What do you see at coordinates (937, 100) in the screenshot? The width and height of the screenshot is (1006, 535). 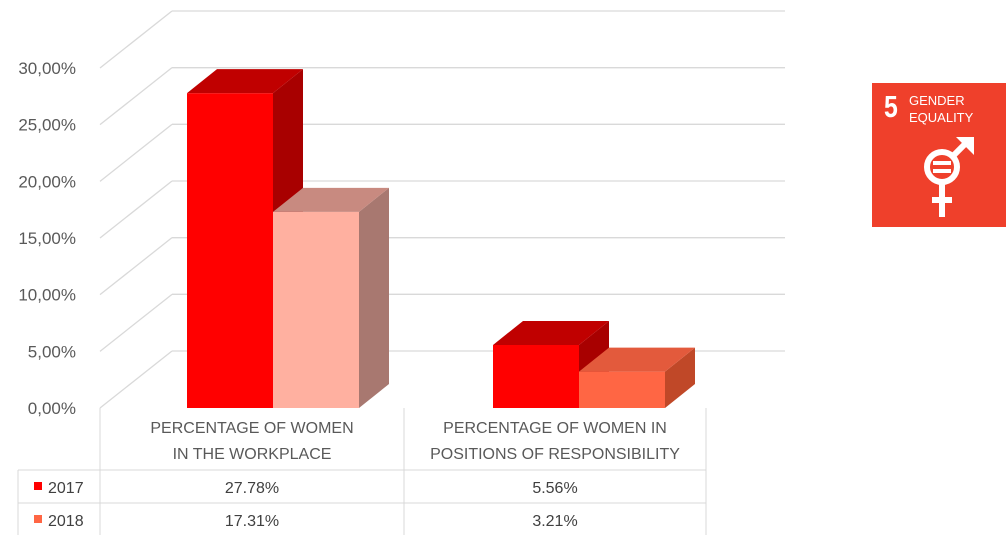 I see `goal-title-line-1: GENDER` at bounding box center [937, 100].